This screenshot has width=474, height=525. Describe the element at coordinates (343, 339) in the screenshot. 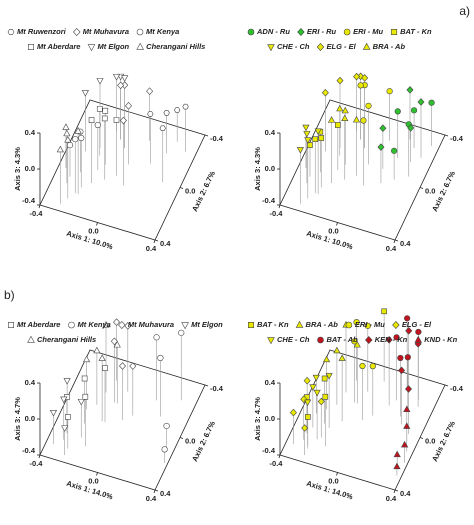

I see `legend-label: BAT - Ab` at that location.